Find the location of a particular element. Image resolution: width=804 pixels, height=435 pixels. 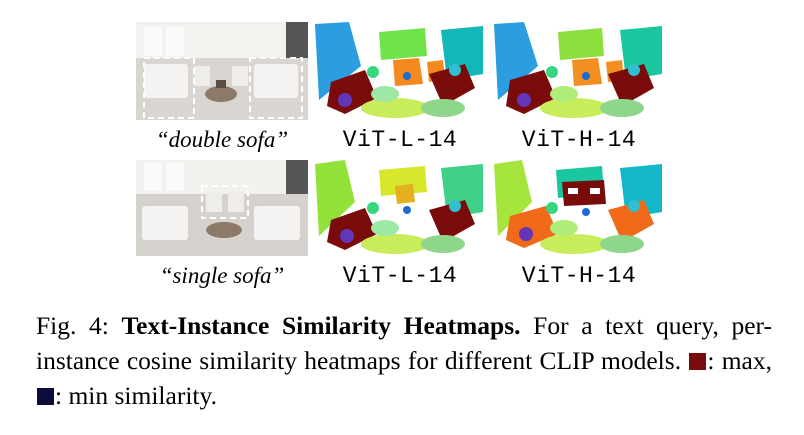

query-label-single-sofa: “single sofa” is located at coordinates (222, 275).